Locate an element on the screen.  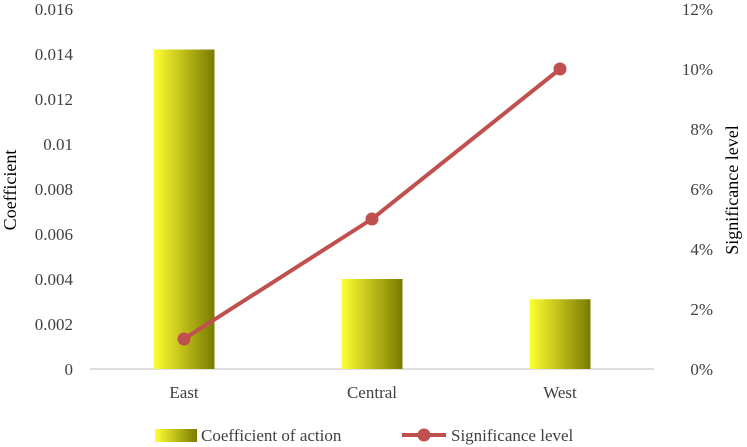
y-tick-label: 0.01 is located at coordinates (58, 144).